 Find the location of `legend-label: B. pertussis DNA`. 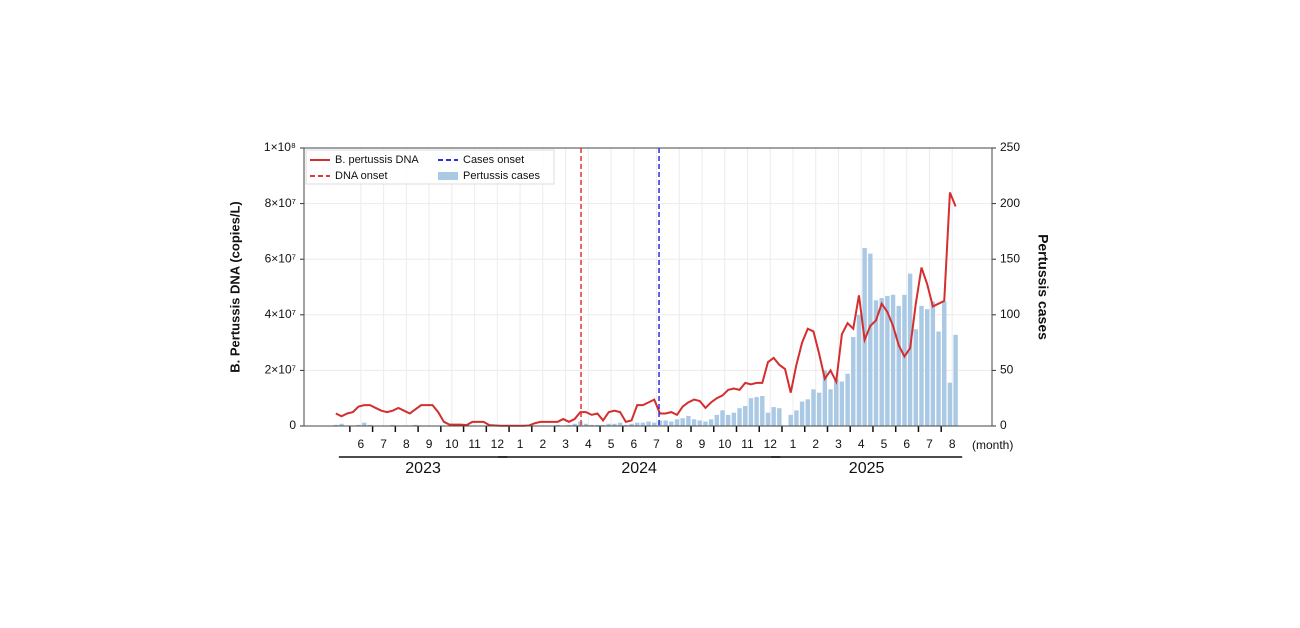

legend-label: B. pertussis DNA is located at coordinates (377, 160).